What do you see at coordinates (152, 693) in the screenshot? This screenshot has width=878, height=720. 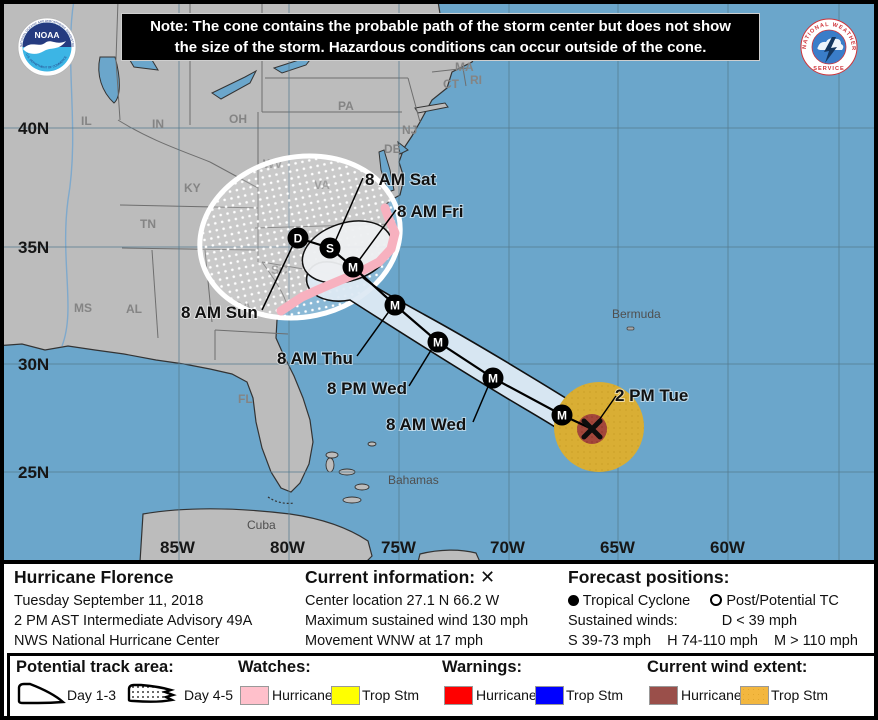 I see `day45-cone-icon` at bounding box center [152, 693].